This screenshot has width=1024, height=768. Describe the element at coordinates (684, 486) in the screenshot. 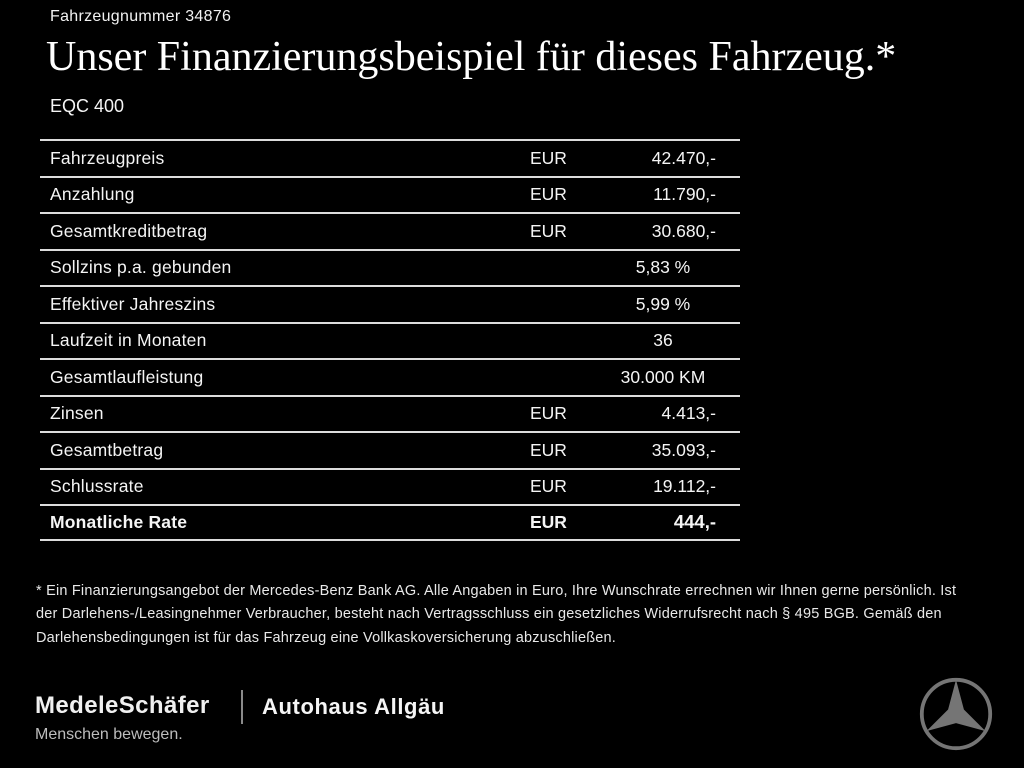

I see `row-value: 19.112,-` at that location.